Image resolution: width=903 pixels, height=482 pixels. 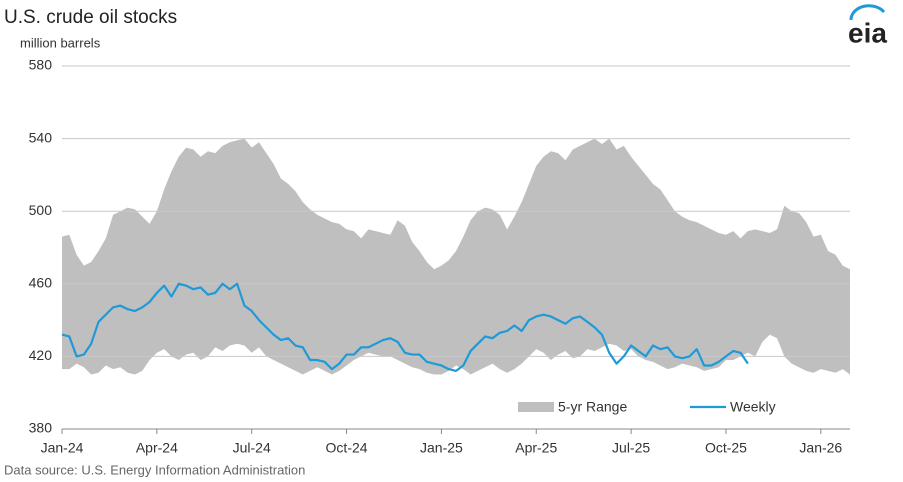 What do you see at coordinates (62, 448) in the screenshot?
I see `x-tick-label: Jan-24` at bounding box center [62, 448].